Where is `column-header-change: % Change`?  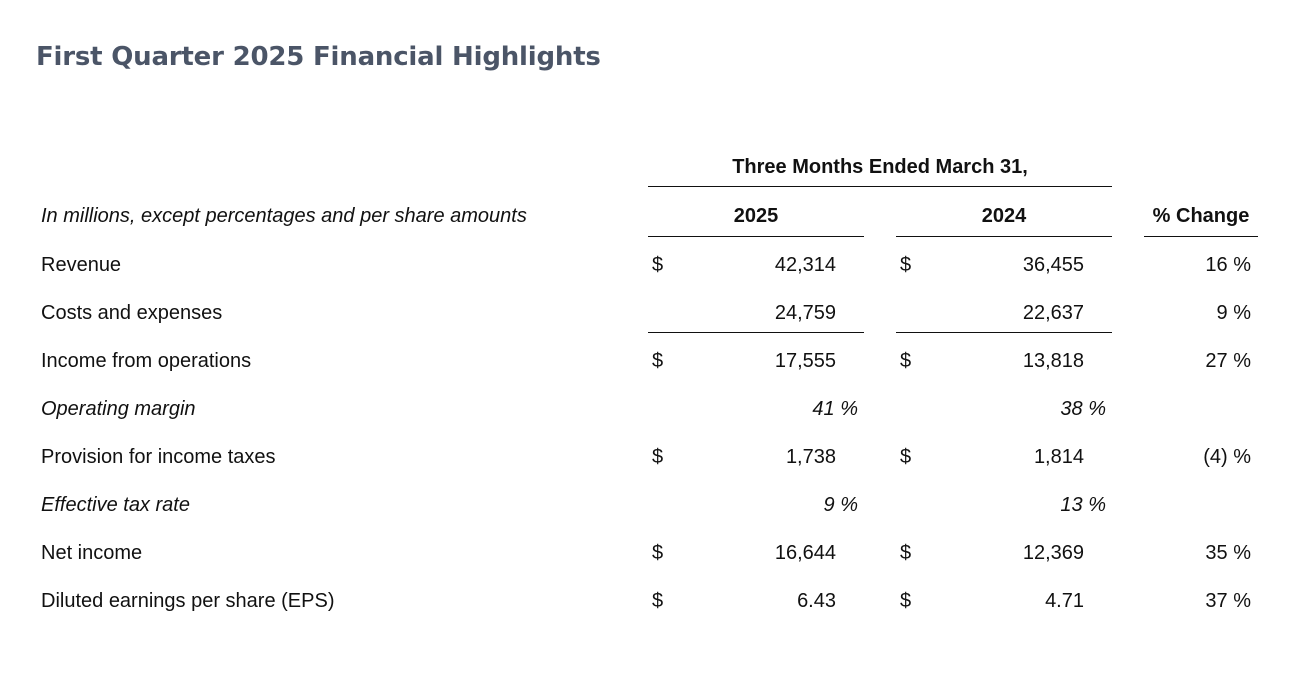
column-header-change: % Change is located at coordinates (1201, 216).